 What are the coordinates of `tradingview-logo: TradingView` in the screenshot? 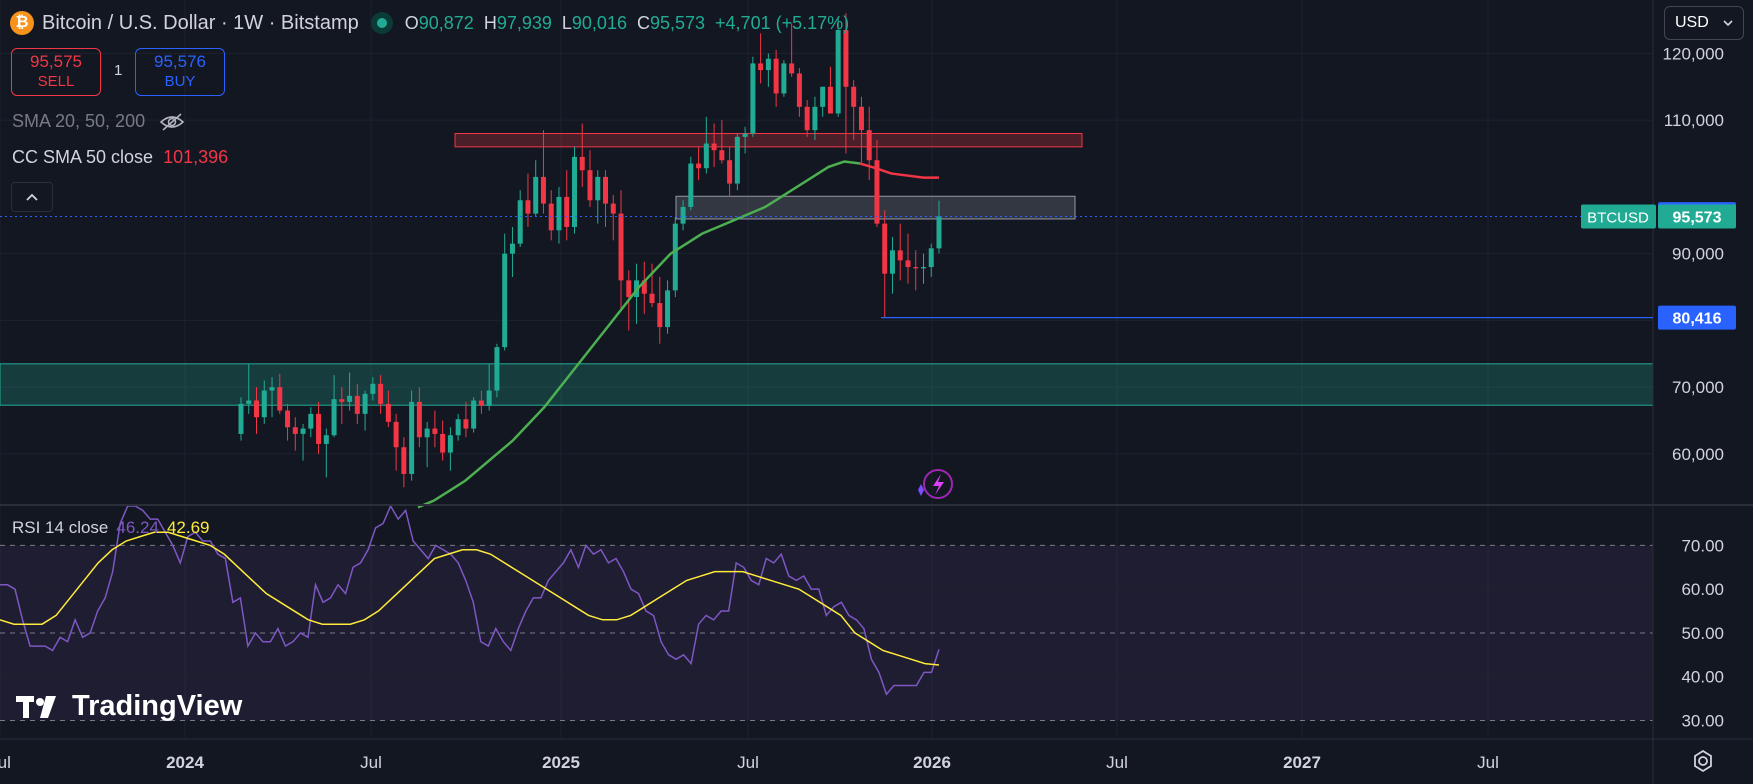 It's located at (129, 706).